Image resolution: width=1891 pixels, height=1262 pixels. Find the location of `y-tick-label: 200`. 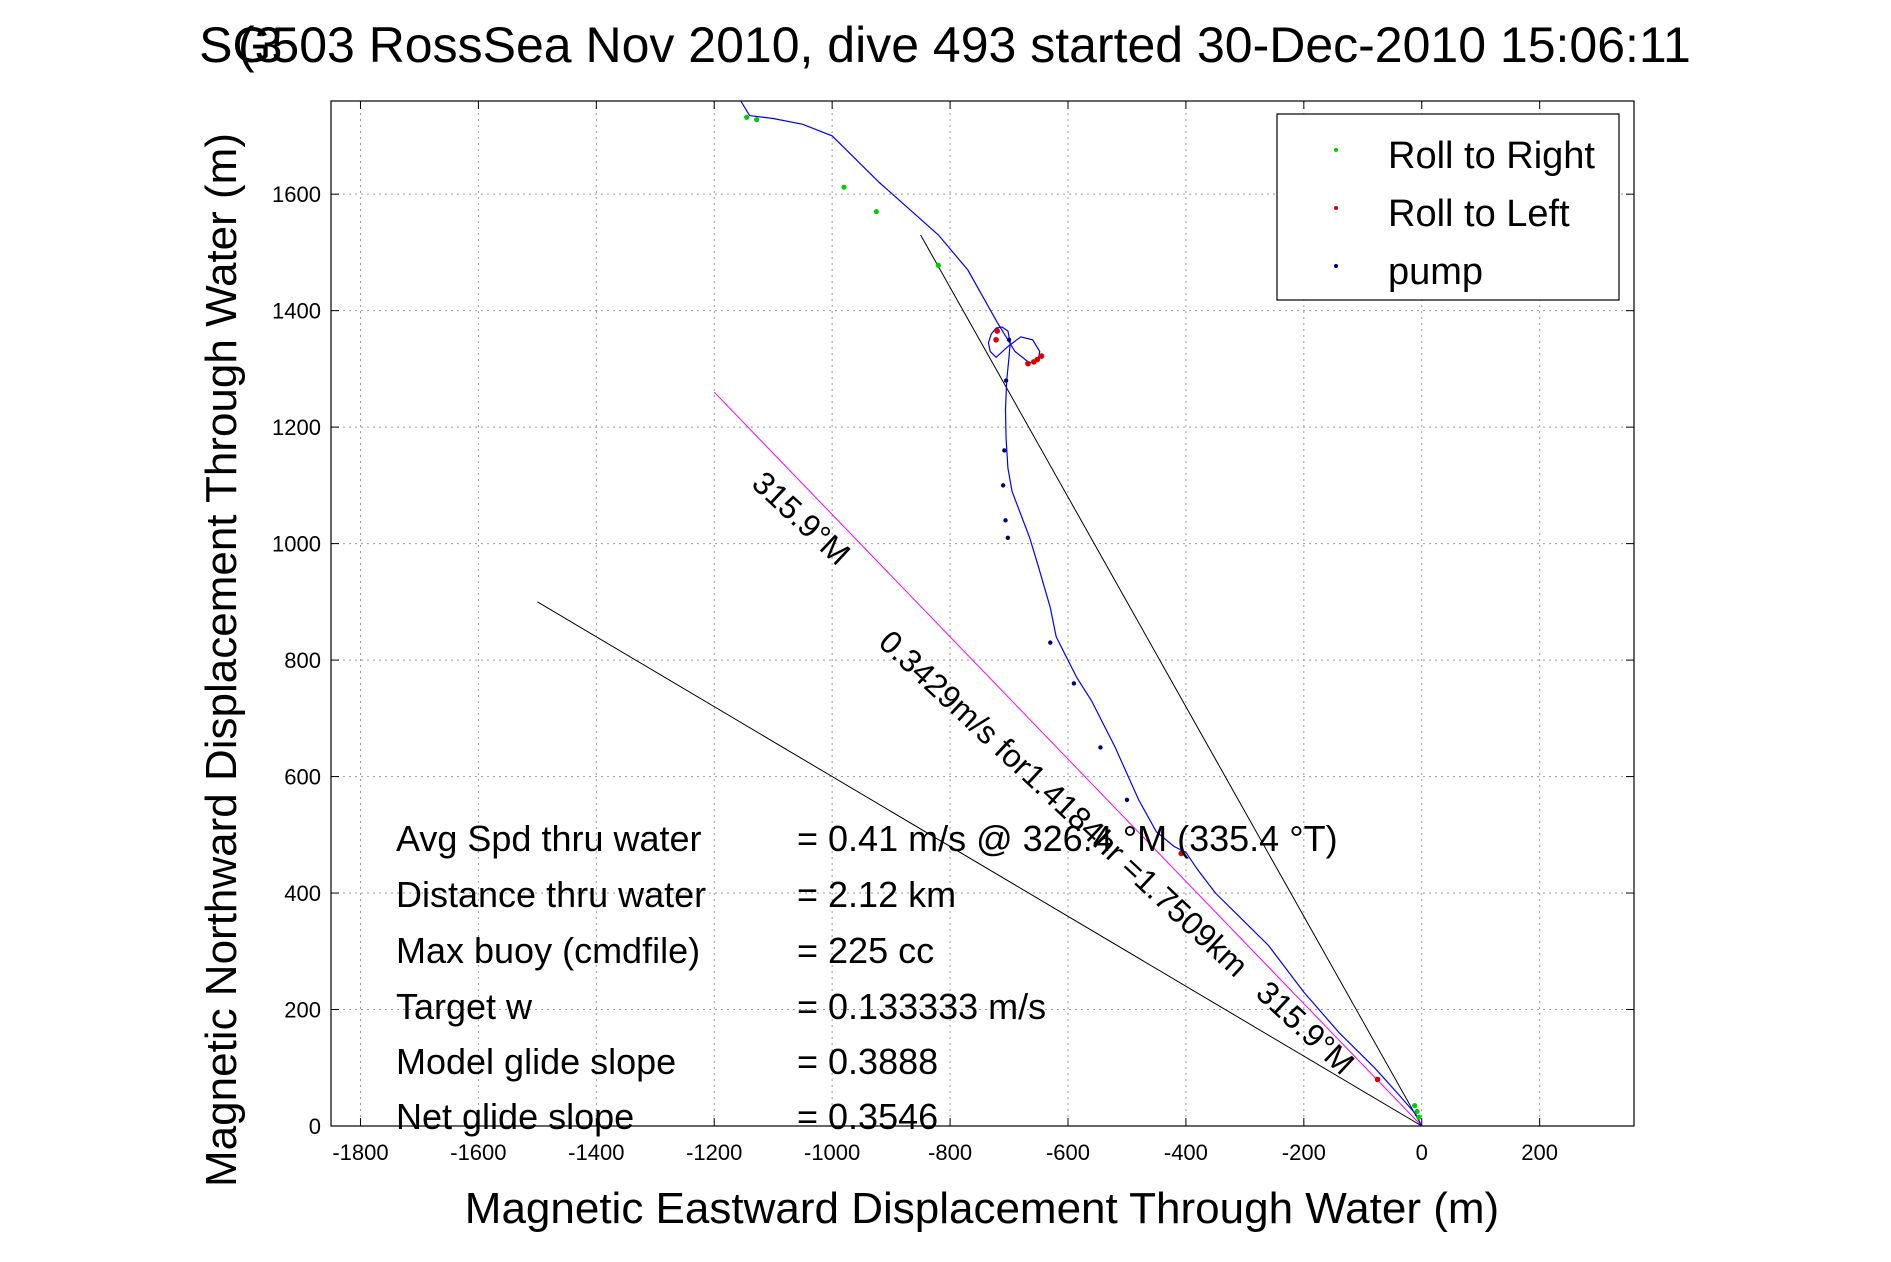

y-tick-label: 200 is located at coordinates (302, 1010).